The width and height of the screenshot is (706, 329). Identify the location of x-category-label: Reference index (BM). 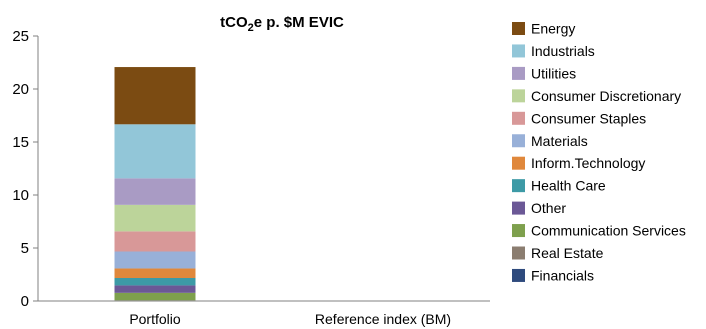
(383, 319).